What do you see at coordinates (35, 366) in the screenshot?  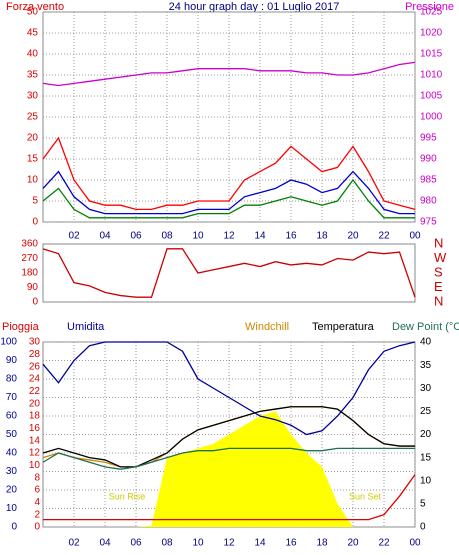 I see `y3-tick-label: 26` at bounding box center [35, 366].